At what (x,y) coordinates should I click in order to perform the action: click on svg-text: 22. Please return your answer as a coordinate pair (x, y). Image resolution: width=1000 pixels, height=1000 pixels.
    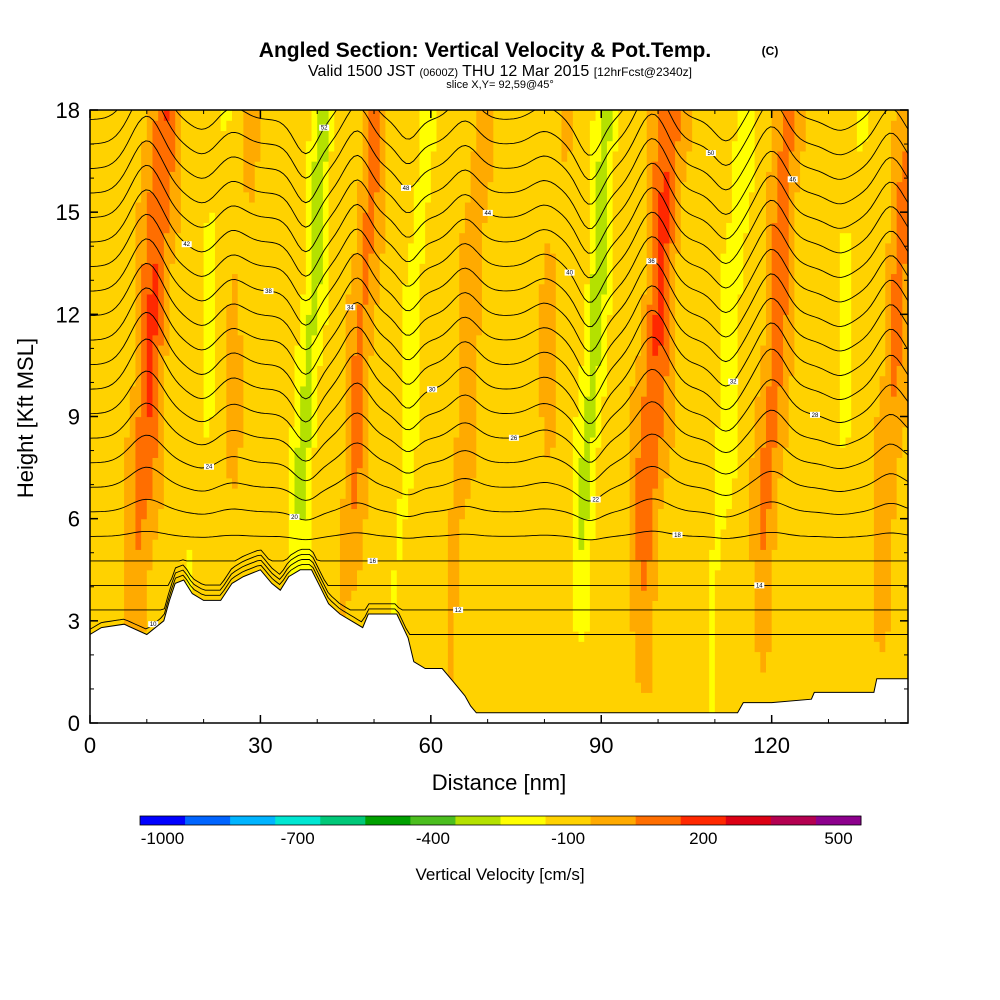
    Looking at the image, I should click on (595, 501).